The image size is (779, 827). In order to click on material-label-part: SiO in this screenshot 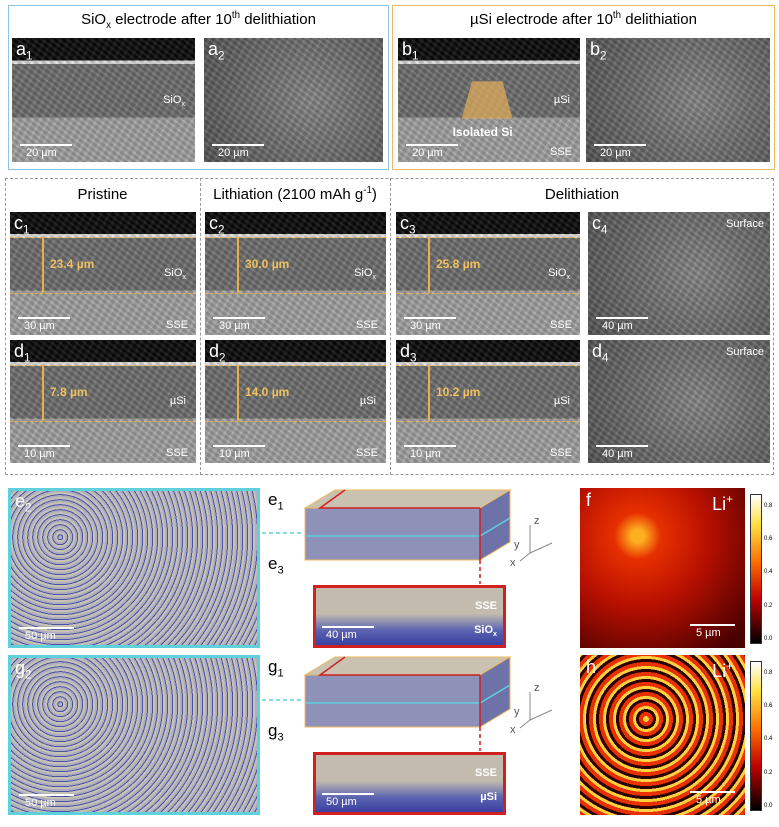, I will do `click(172, 99)`.